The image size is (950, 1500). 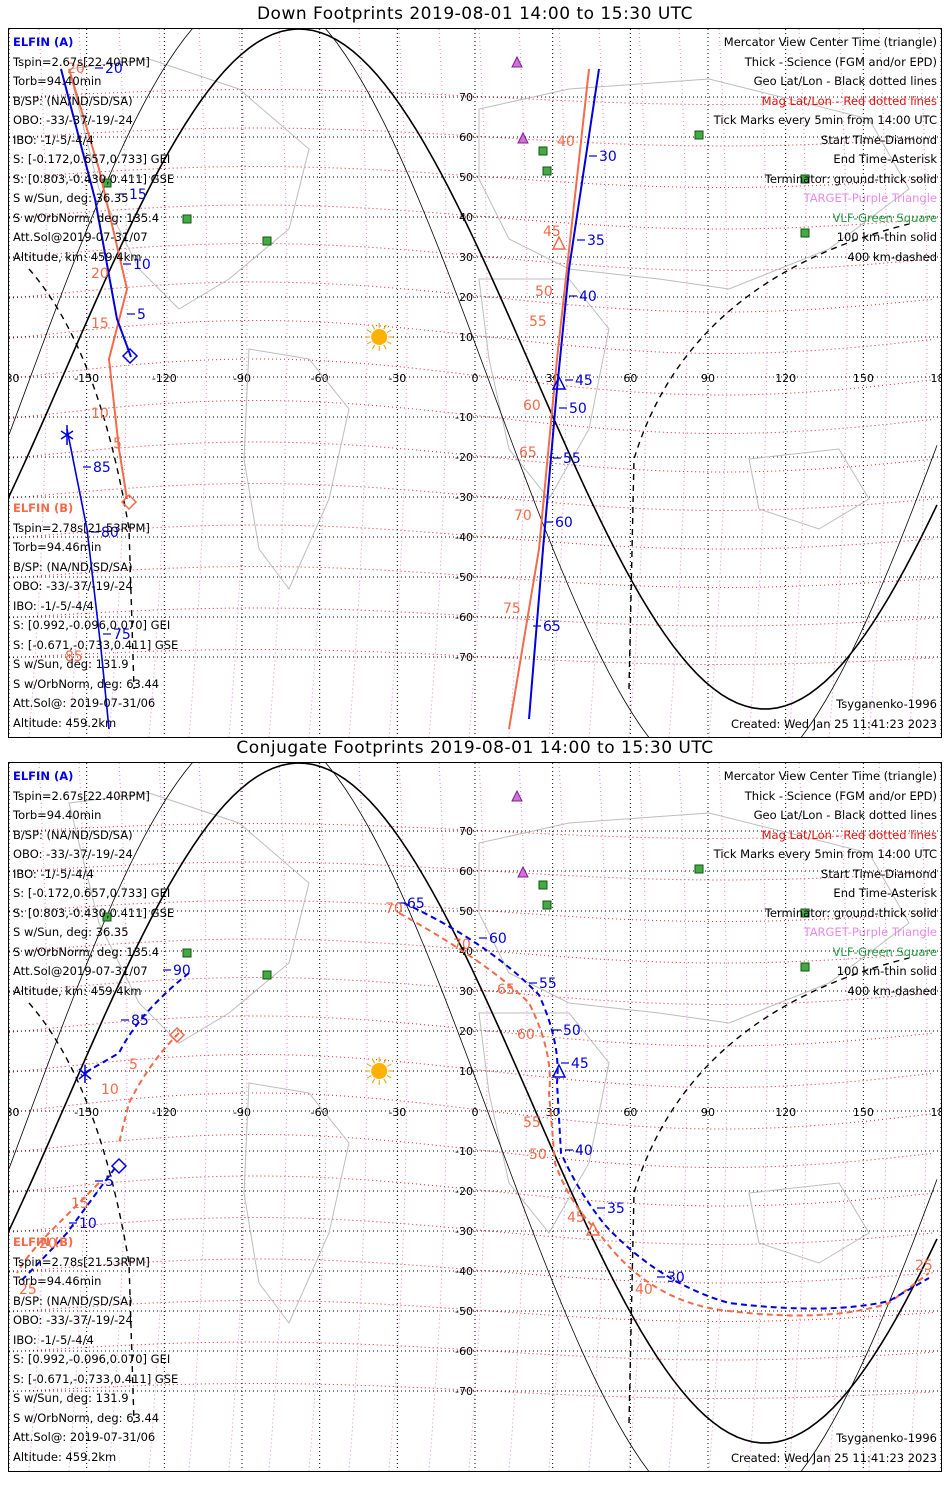 I want to click on lon-label: 180, so click(x=936, y=378).